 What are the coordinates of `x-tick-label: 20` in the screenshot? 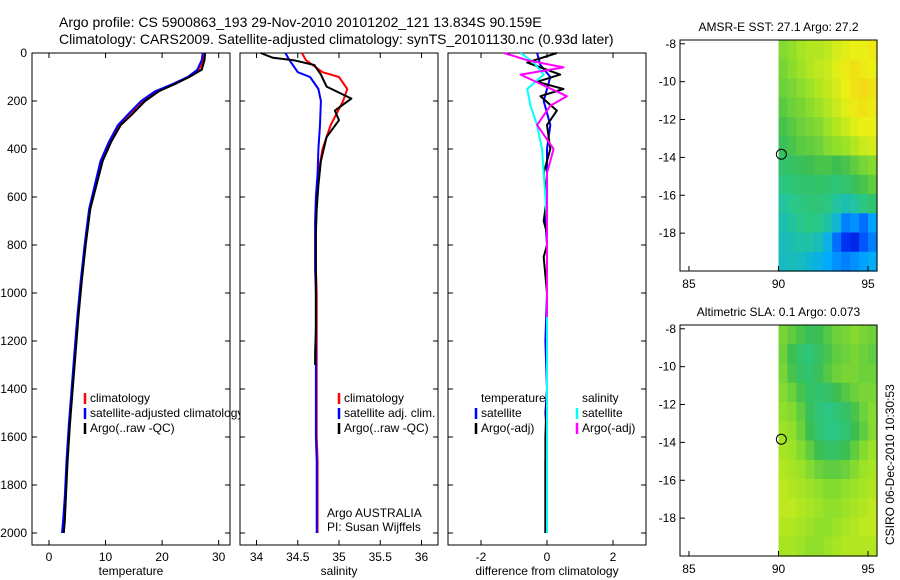 It's located at (162, 557).